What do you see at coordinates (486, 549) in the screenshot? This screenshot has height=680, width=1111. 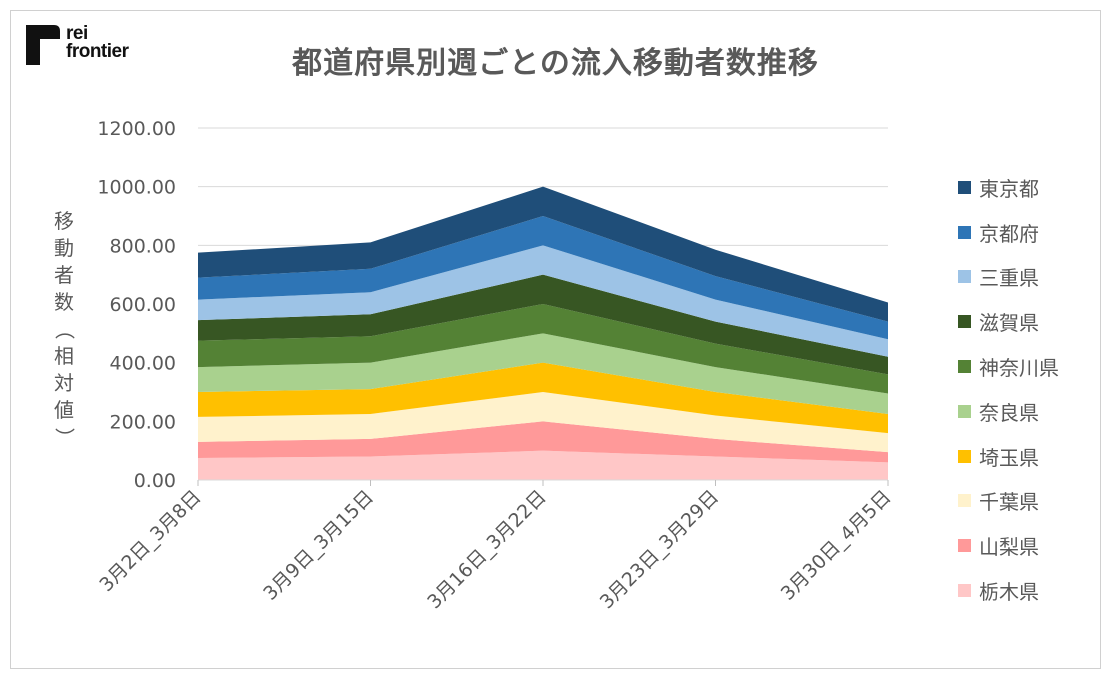 I see `x-tick-label: 3月16日_3月22日` at bounding box center [486, 549].